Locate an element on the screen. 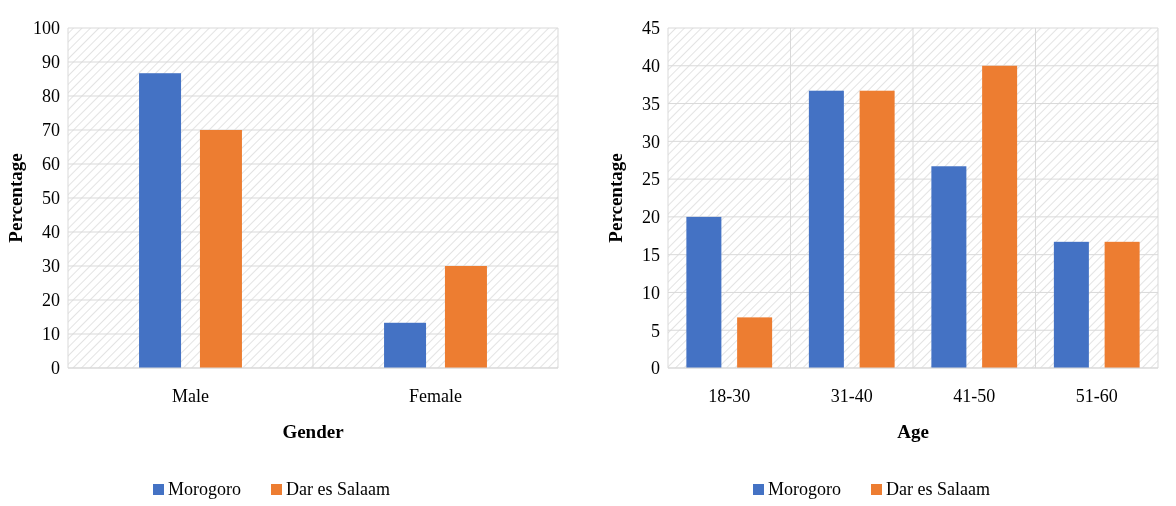  x-tick-label: Male is located at coordinates (190, 396).